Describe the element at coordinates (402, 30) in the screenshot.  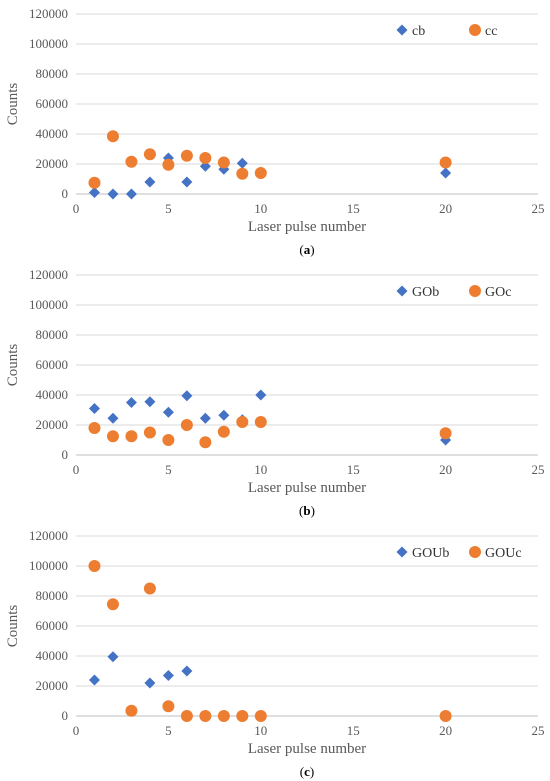
I see `legend-marker-cb` at that location.